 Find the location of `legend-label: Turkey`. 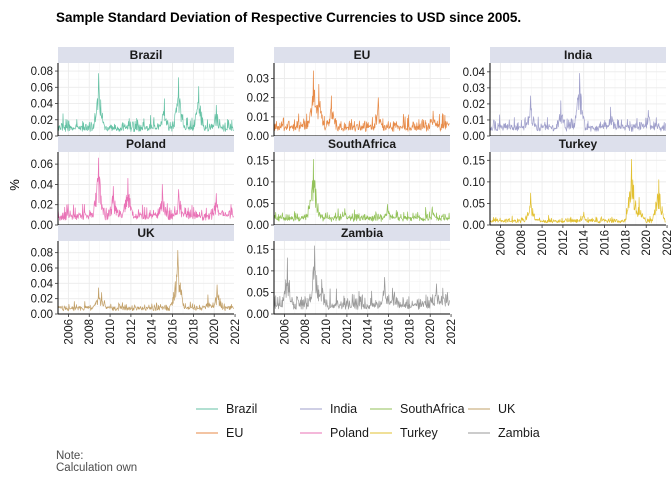

legend-label: Turkey is located at coordinates (419, 433).